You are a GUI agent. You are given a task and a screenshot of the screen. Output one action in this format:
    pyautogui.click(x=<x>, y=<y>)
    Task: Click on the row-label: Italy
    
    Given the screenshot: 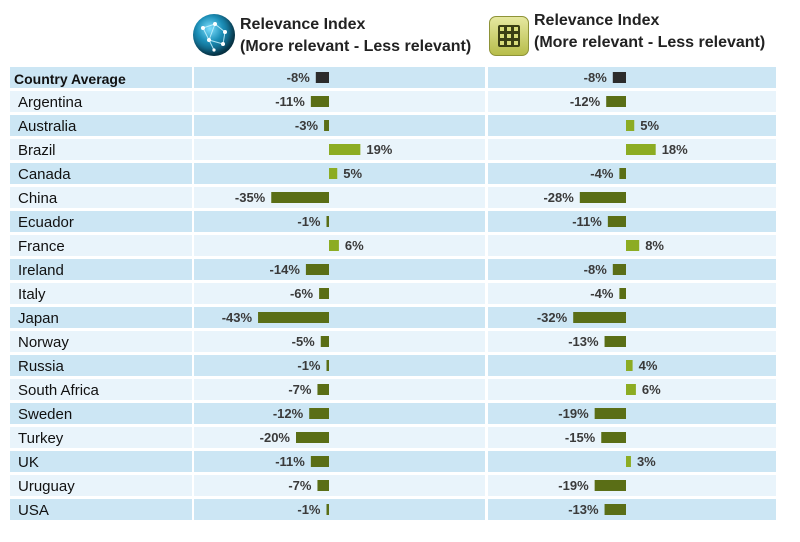 What is the action you would take?
    pyautogui.click(x=32, y=294)
    